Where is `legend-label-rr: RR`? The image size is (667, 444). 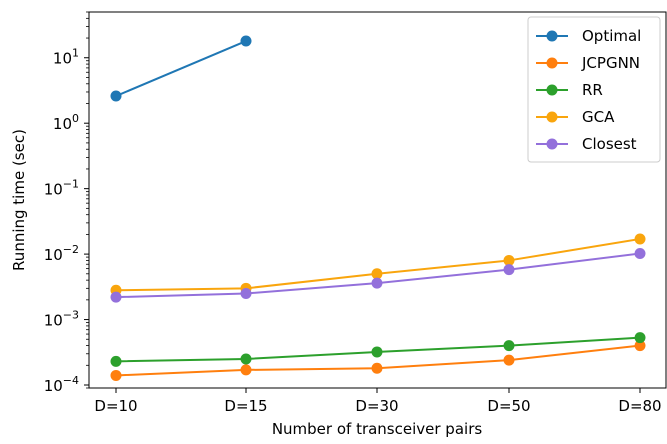 legend-label-rr: RR is located at coordinates (592, 90).